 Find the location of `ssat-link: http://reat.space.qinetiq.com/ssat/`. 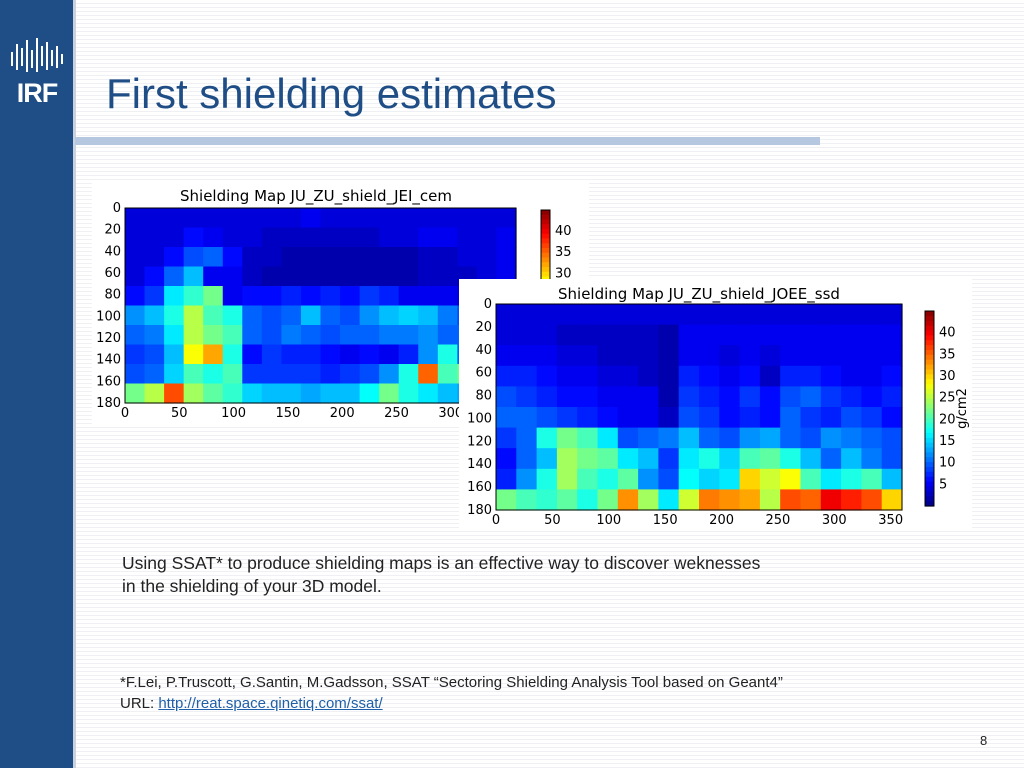

ssat-link: http://reat.space.qinetiq.com/ssat/ is located at coordinates (270, 703).